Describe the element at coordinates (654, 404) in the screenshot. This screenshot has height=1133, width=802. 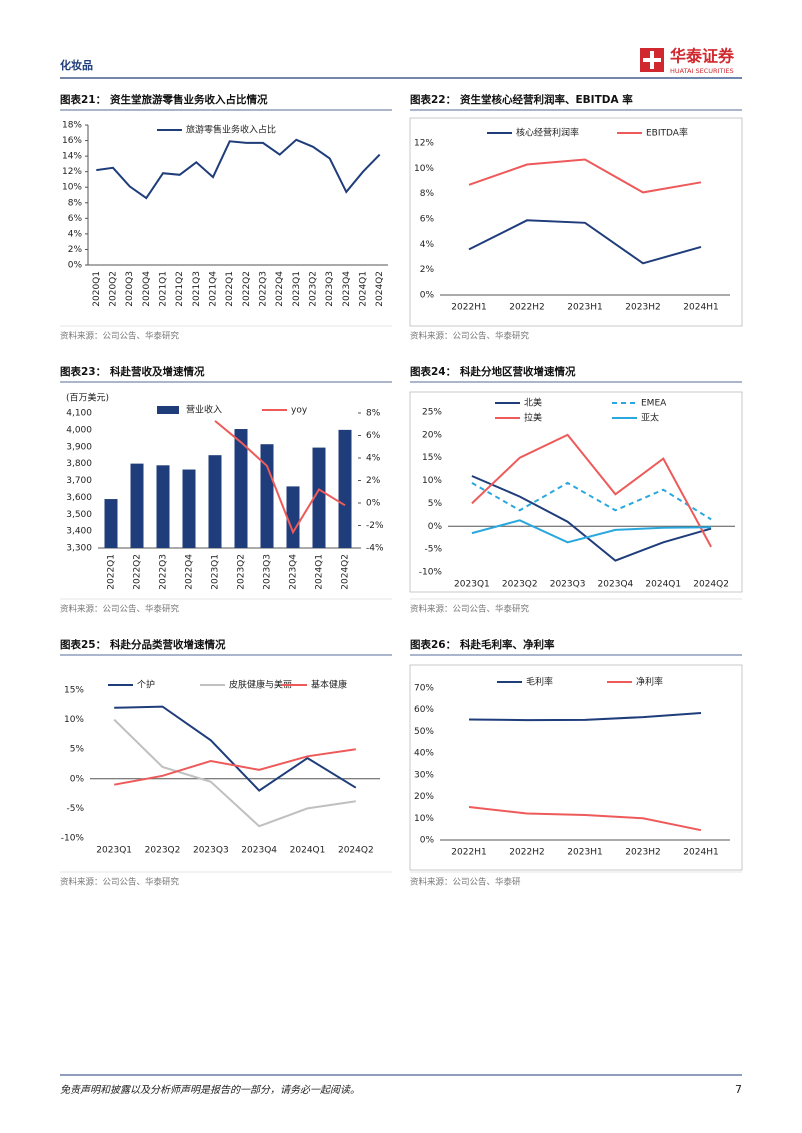
I see `legend-label: EMEA` at that location.